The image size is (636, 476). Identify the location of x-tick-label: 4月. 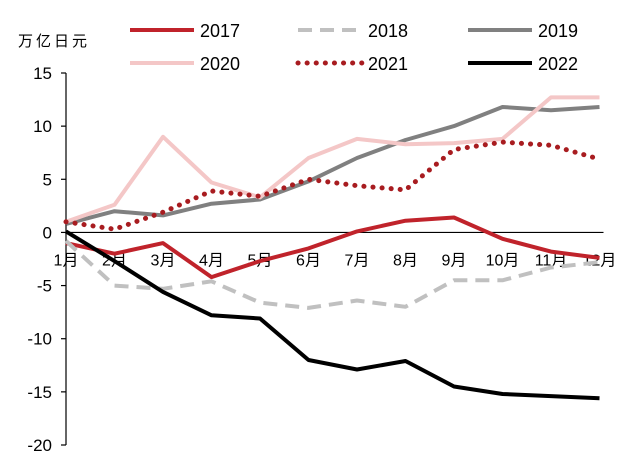
(211, 260).